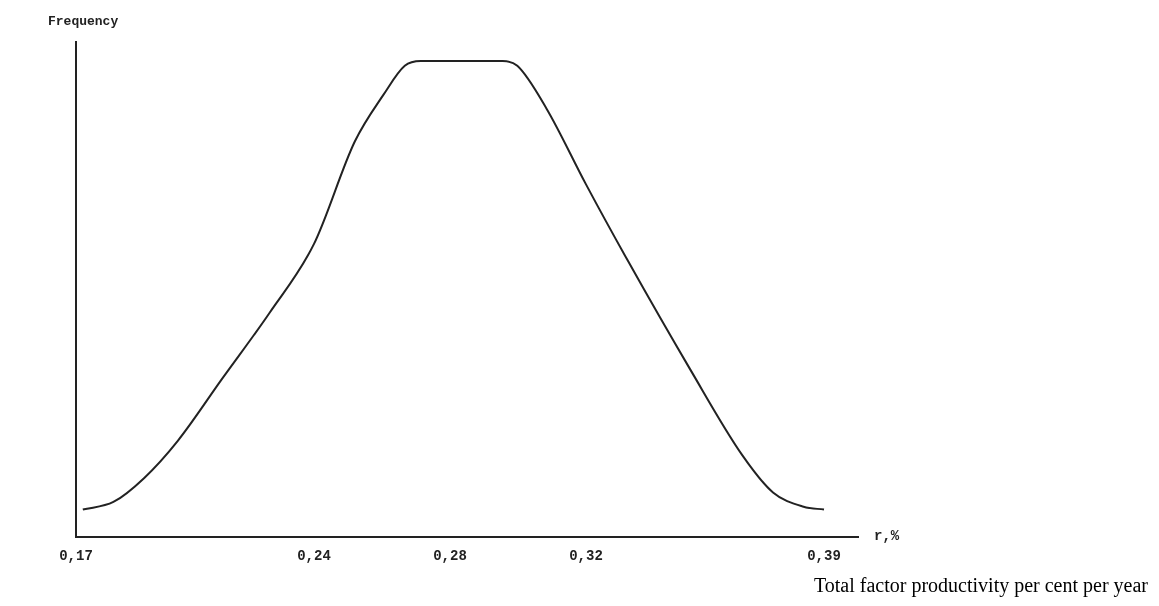 The width and height of the screenshot is (1159, 606). What do you see at coordinates (980, 585) in the screenshot?
I see `text: Total factor productivity per cent per year` at bounding box center [980, 585].